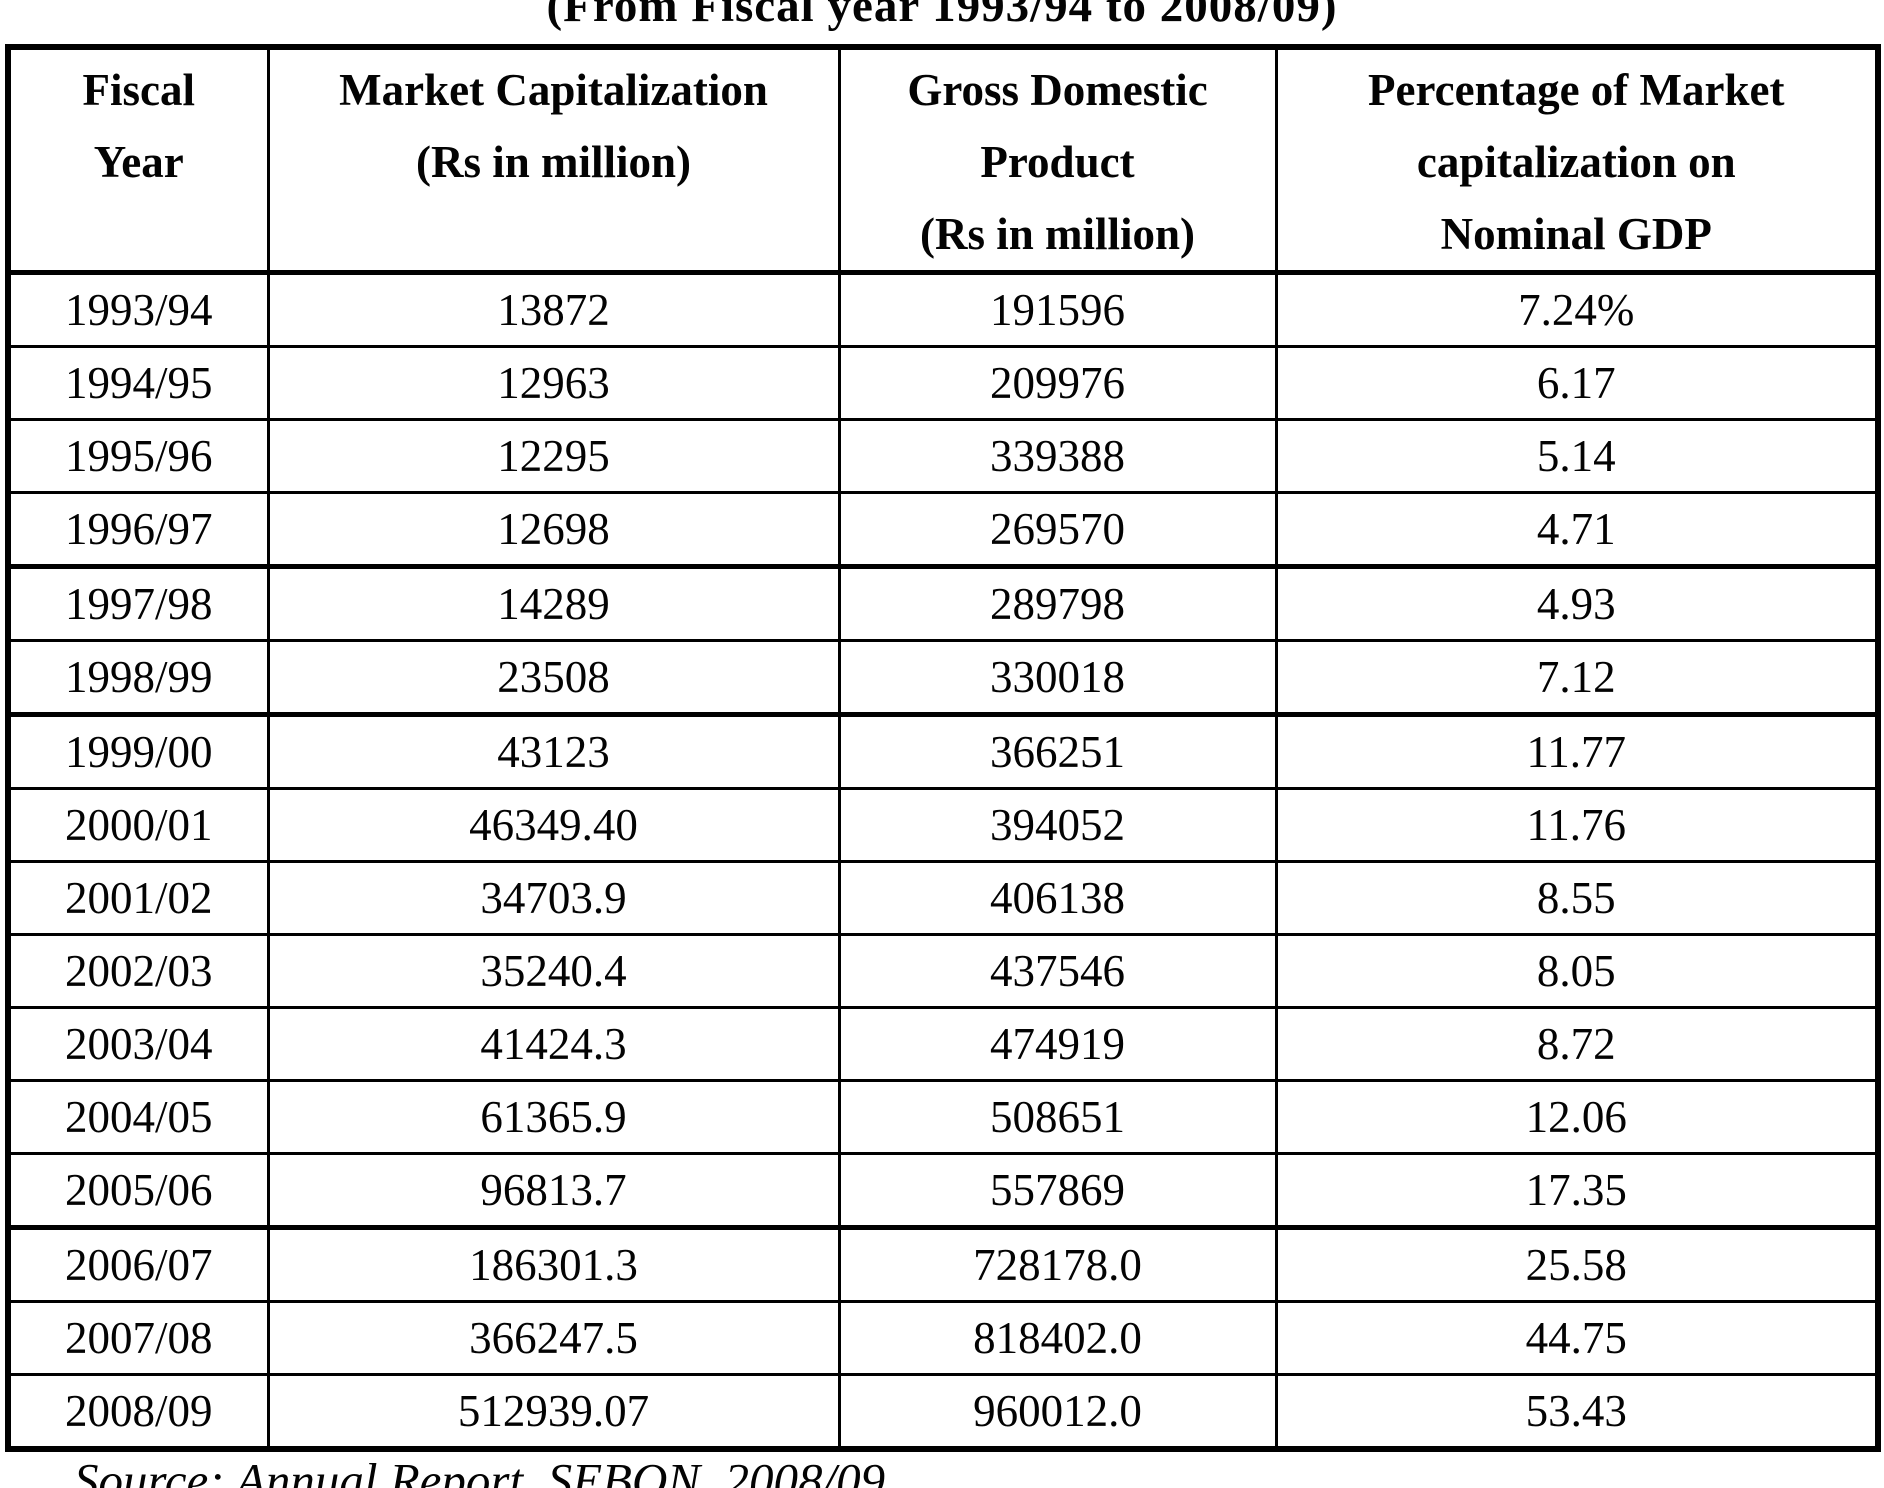  I want to click on table-row: 2001/02 34703.9 406138 8.55, so click(943, 898).